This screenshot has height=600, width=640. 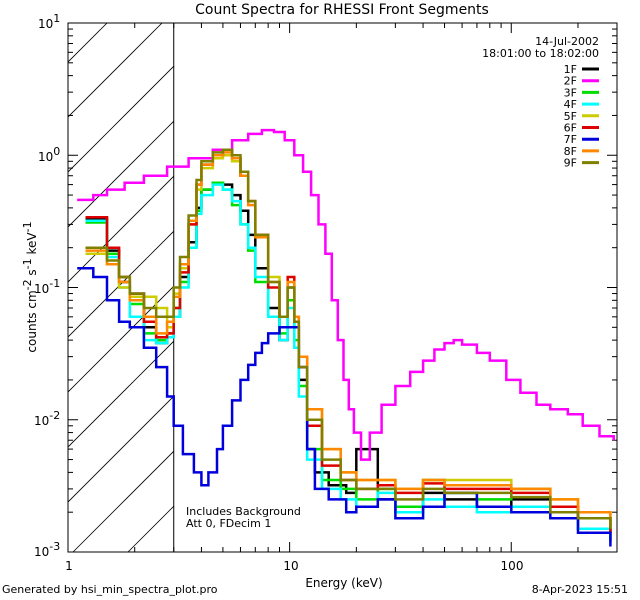 What do you see at coordinates (69, 566) in the screenshot?
I see `x-tick-label: 1` at bounding box center [69, 566].